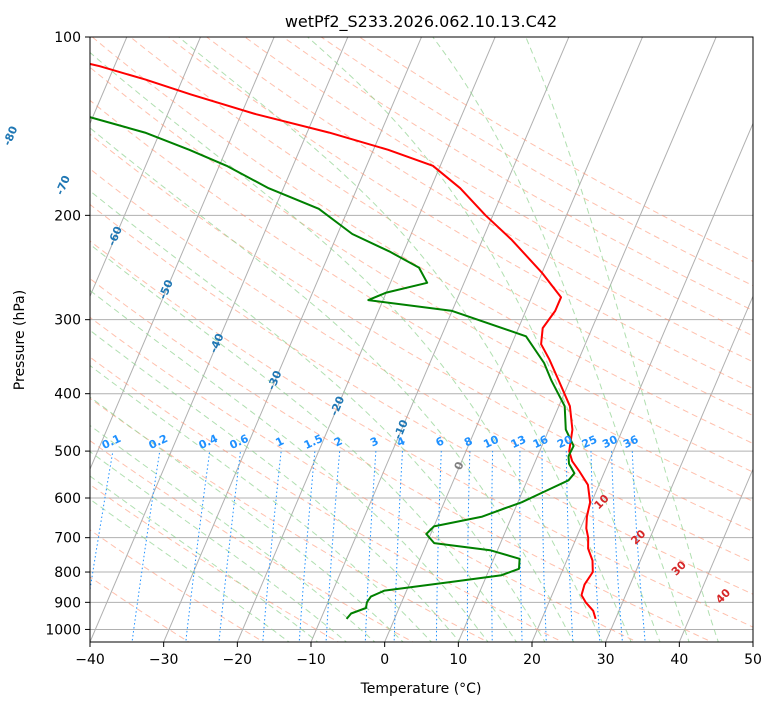 The image size is (775, 708). Describe the element at coordinates (421, 22) in the screenshot. I see `chart-title: wetPf2_S233.2026.062.10.13.C42` at that location.